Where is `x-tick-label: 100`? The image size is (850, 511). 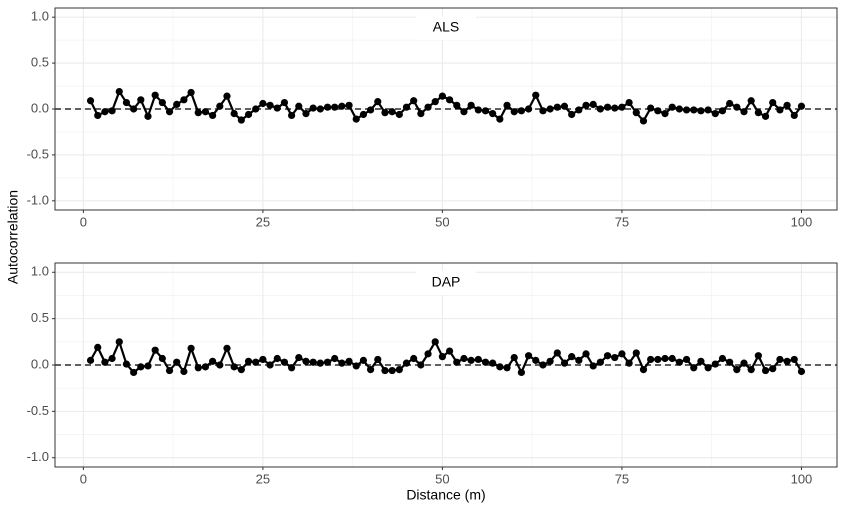
x-tick-label: 100 is located at coordinates (802, 478).